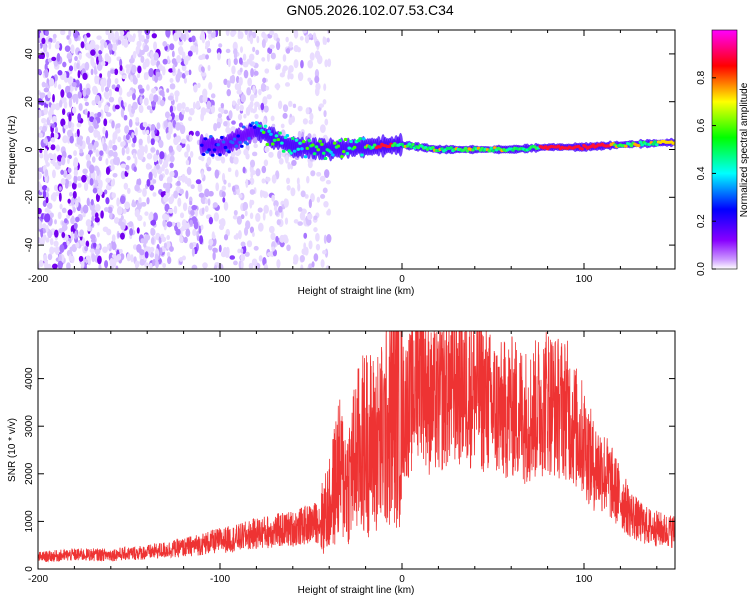 The width and height of the screenshot is (750, 600). Describe the element at coordinates (402, 579) in the screenshot. I see `snr-xtick-label: 0` at that location.